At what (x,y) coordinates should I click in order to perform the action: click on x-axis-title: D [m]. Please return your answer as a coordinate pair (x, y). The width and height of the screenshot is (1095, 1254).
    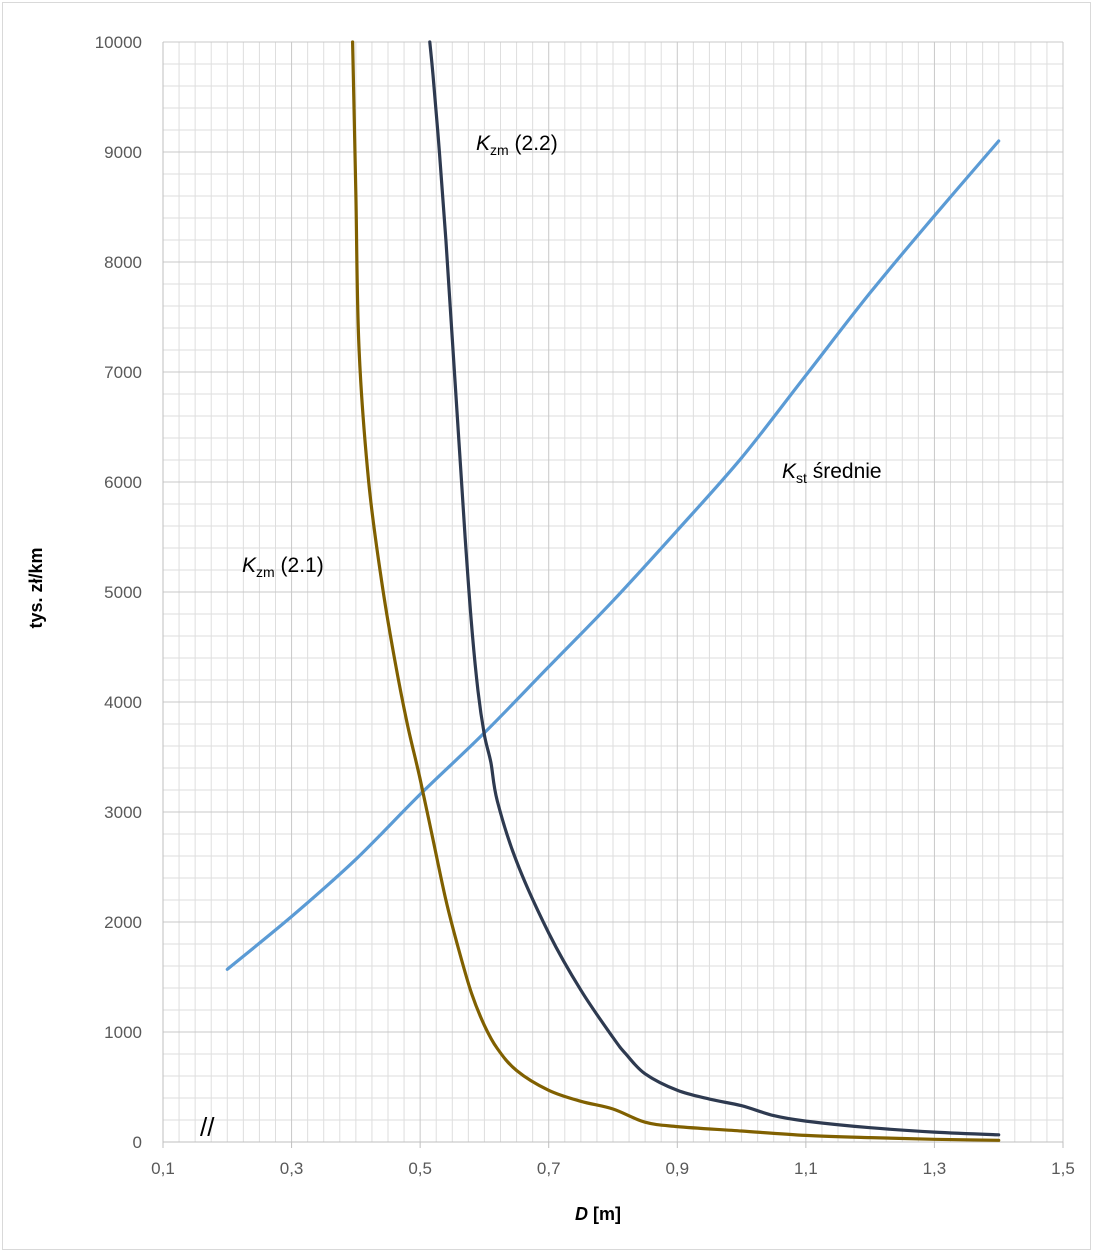
    Looking at the image, I should click on (598, 1214).